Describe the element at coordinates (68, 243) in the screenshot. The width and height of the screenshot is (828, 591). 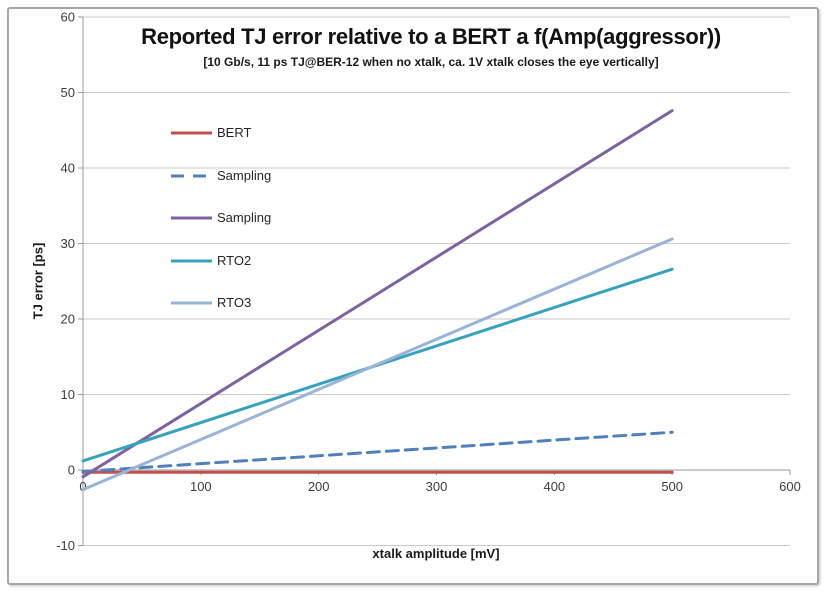
I see `y-tick-label: 30` at that location.